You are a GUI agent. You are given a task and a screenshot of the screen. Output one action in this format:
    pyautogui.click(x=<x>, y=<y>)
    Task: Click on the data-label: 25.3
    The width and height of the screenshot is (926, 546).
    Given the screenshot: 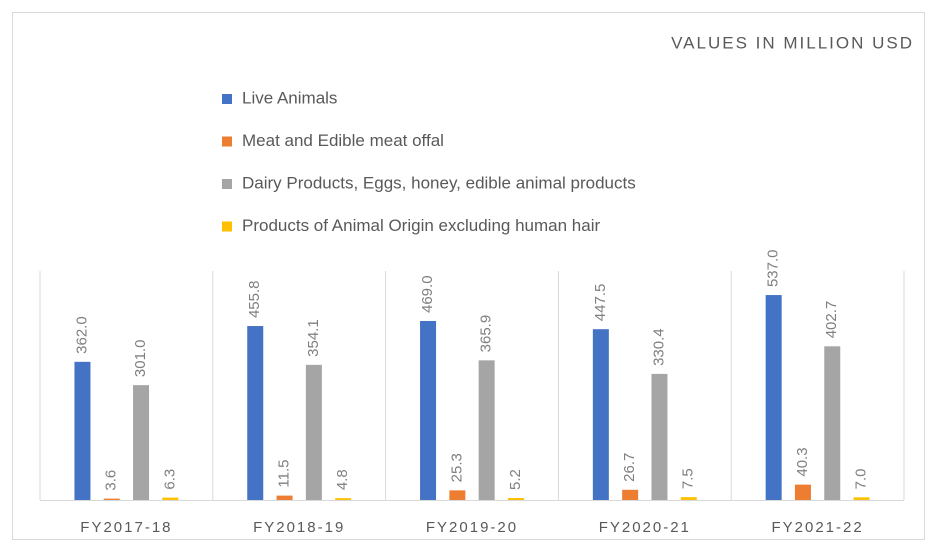 What is the action you would take?
    pyautogui.click(x=456, y=467)
    